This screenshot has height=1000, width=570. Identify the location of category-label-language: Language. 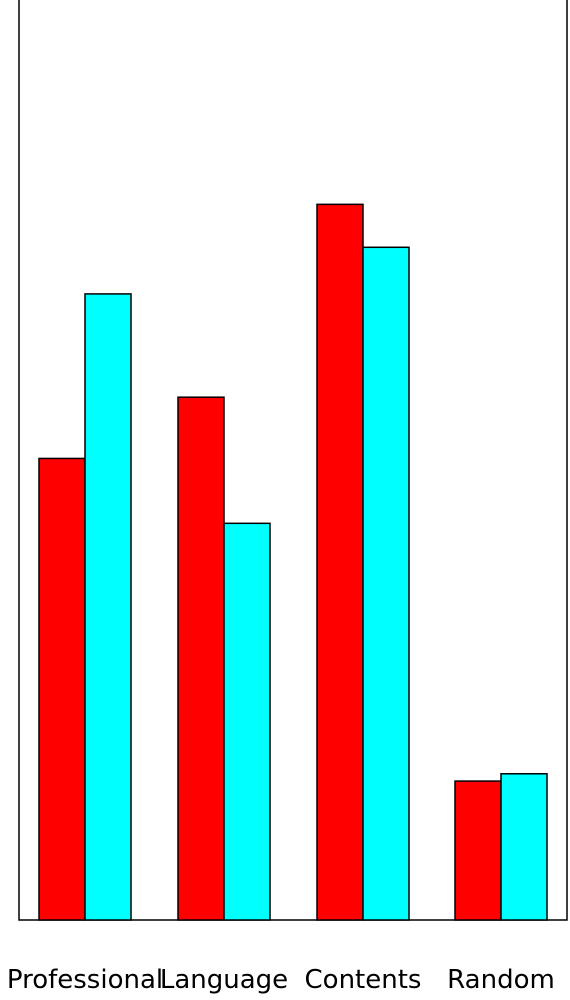
(224, 980).